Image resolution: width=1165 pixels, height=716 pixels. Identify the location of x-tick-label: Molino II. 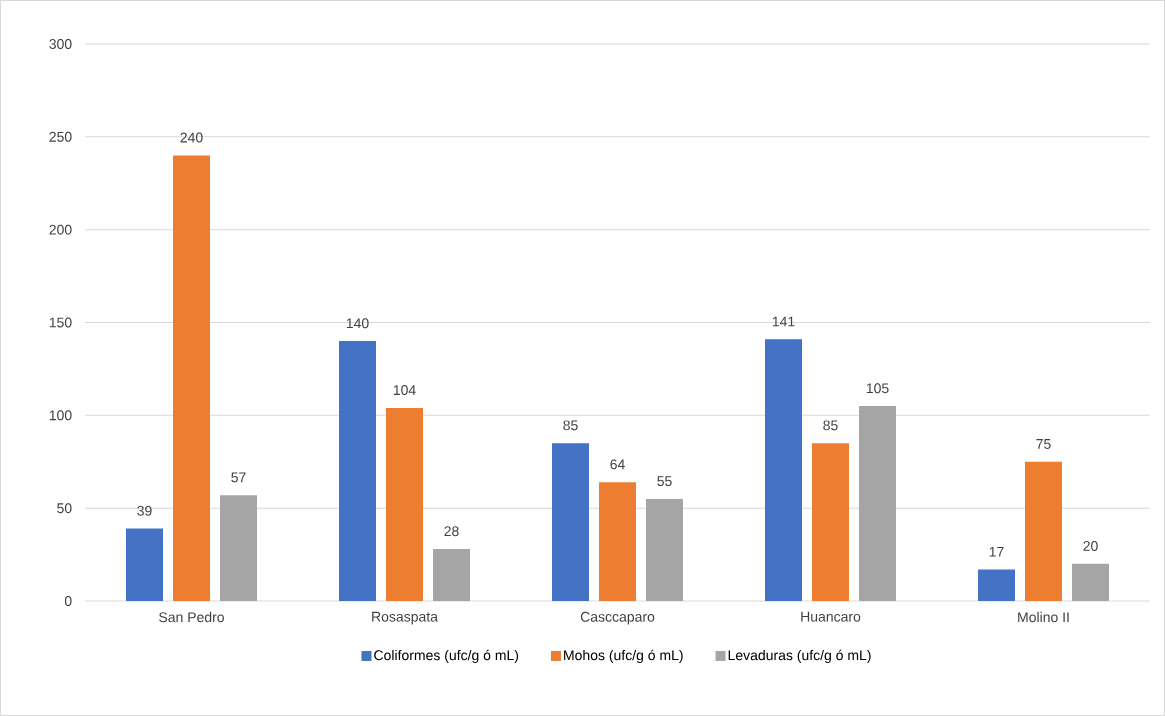
(1043, 617).